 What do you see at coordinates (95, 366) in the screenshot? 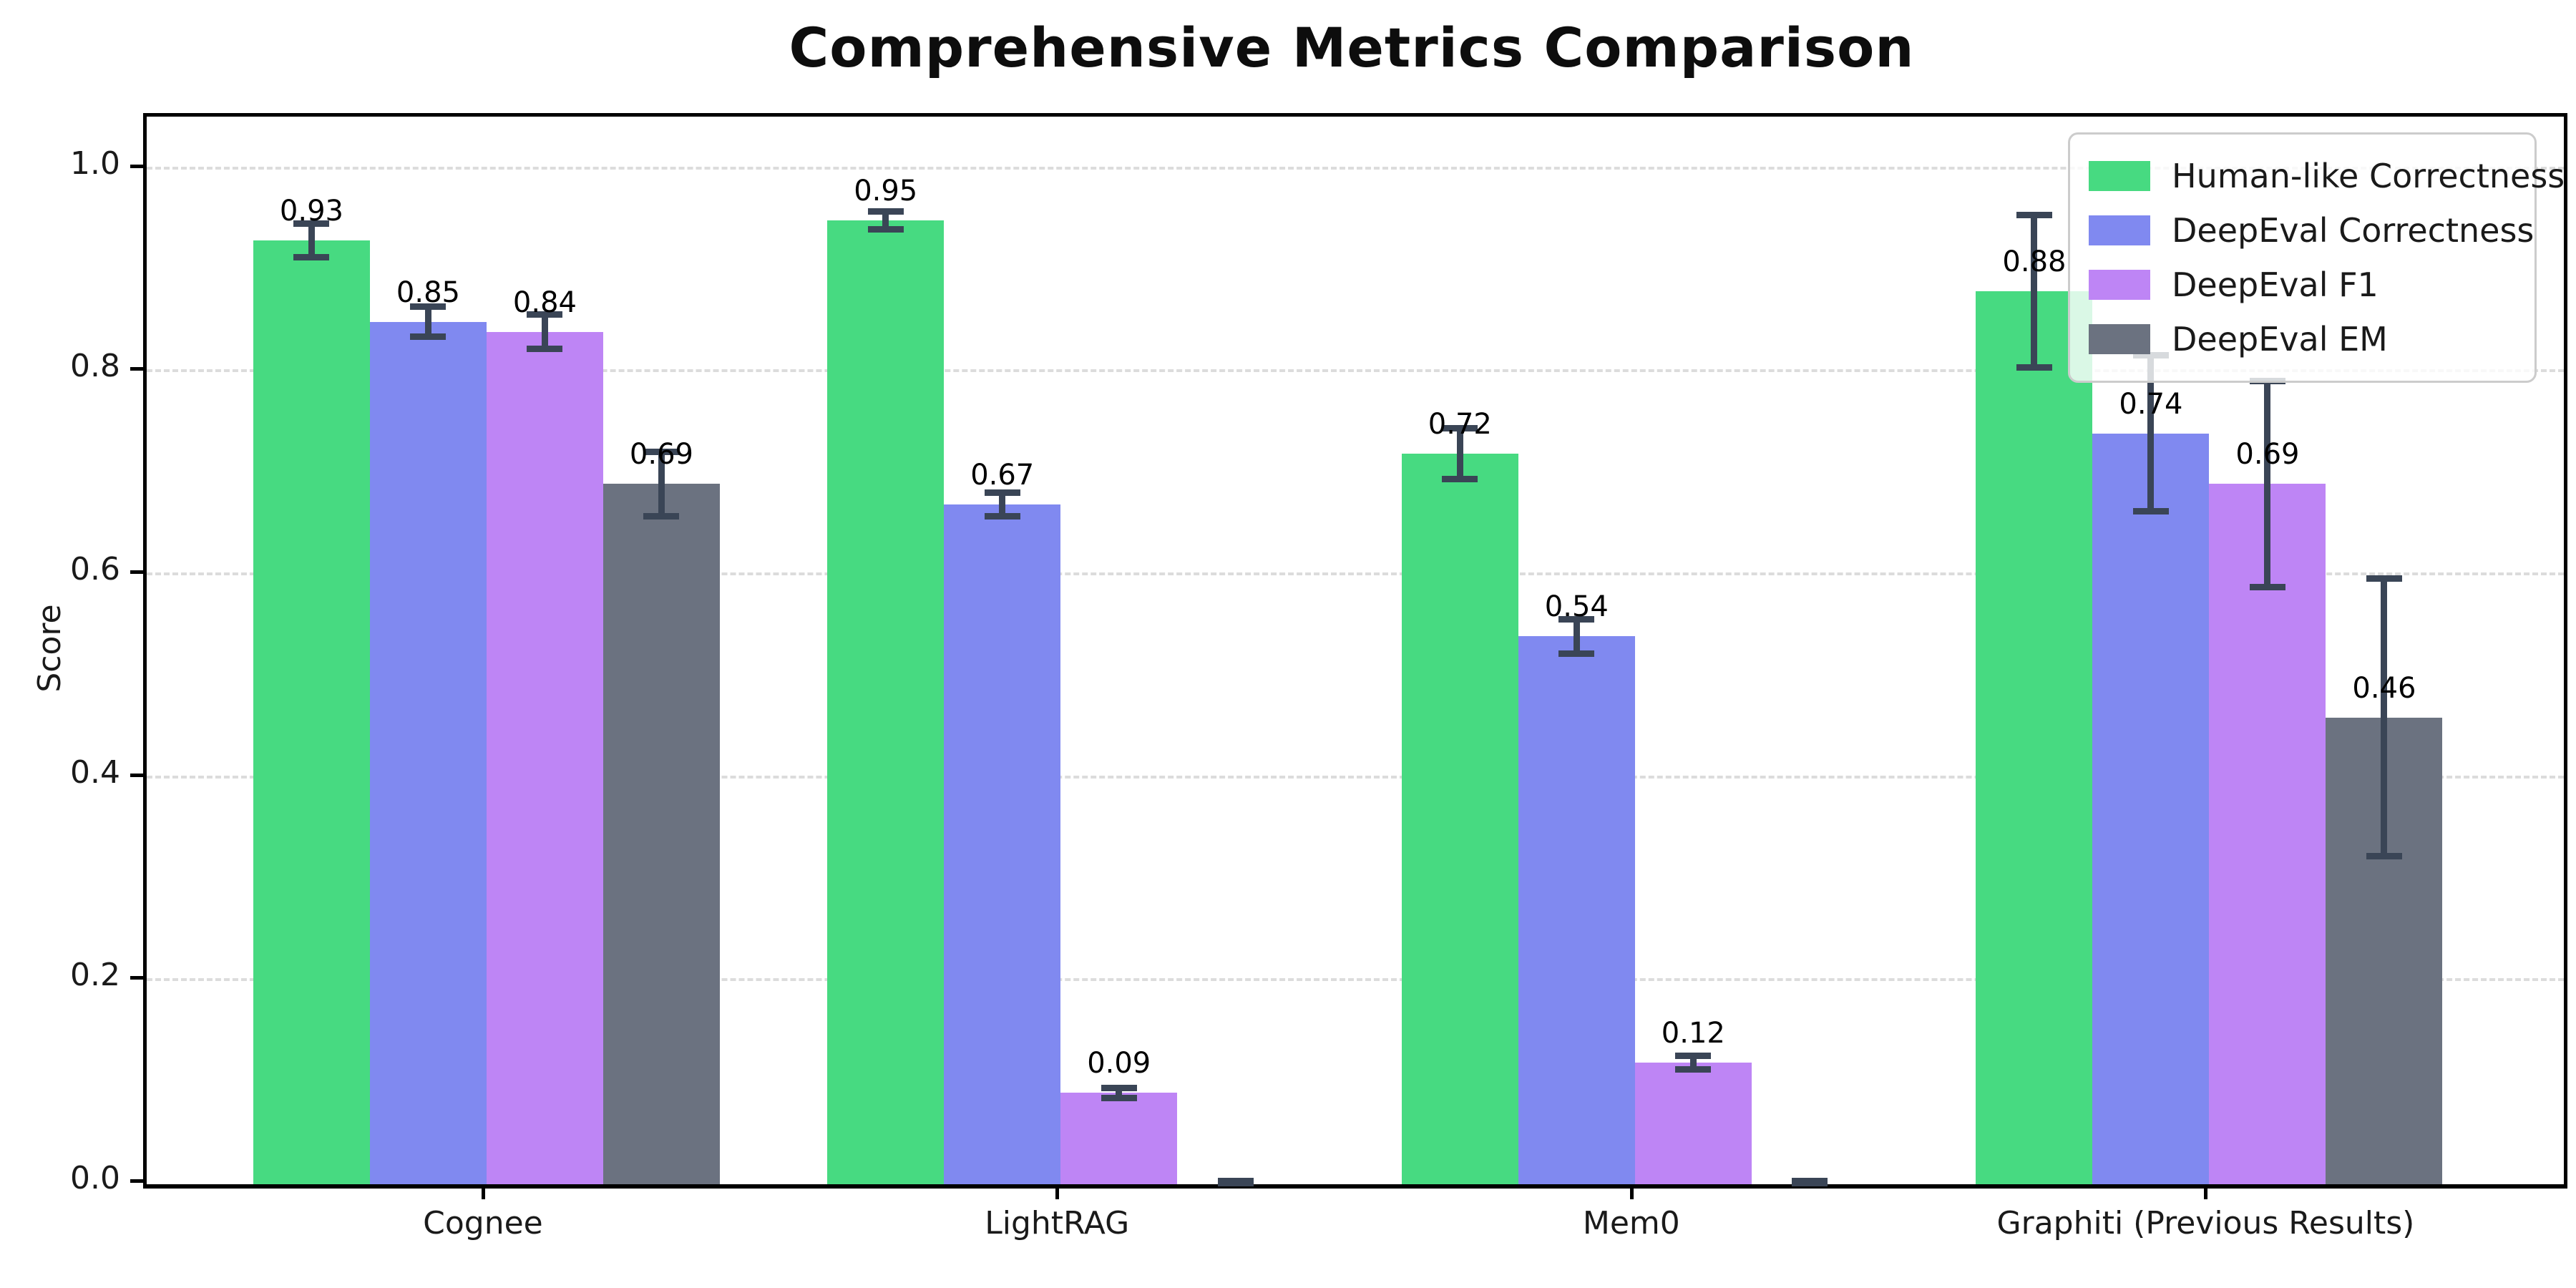
I see `y-tick-label: 0.8` at bounding box center [95, 366].